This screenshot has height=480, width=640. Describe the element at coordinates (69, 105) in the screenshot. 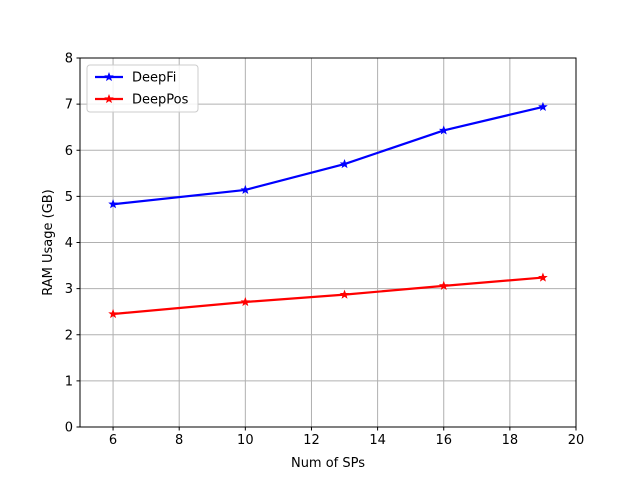

I see `y-tick-label: 7` at that location.